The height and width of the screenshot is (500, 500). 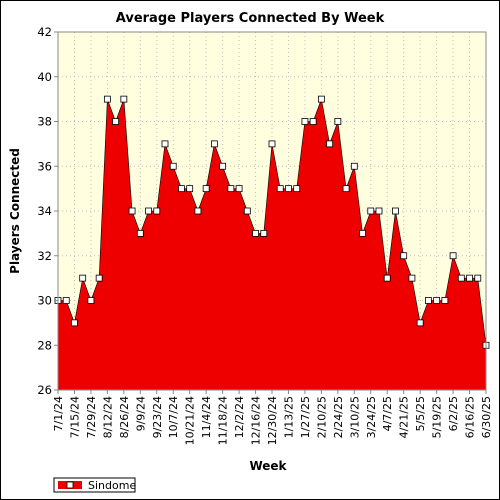 What do you see at coordinates (124, 417) in the screenshot?
I see `x-tick-label: 8/26/24` at bounding box center [124, 417].